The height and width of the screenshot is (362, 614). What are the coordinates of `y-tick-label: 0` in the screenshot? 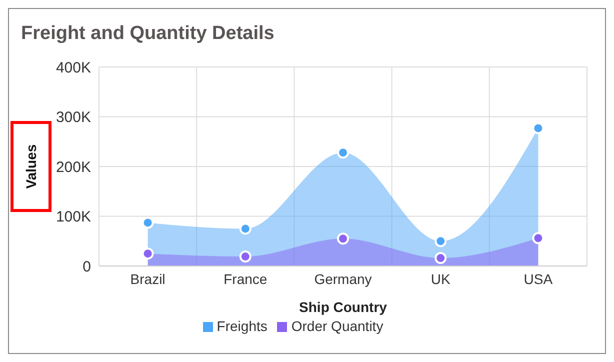 It's located at (86, 267).